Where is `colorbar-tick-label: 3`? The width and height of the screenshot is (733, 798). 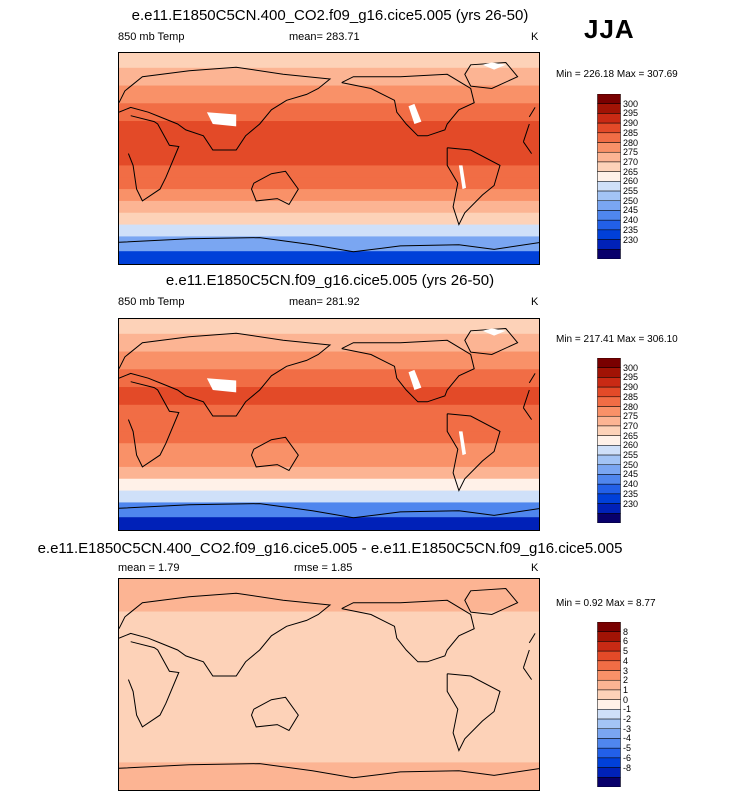
colorbar-tick-label: 3 is located at coordinates (626, 670).